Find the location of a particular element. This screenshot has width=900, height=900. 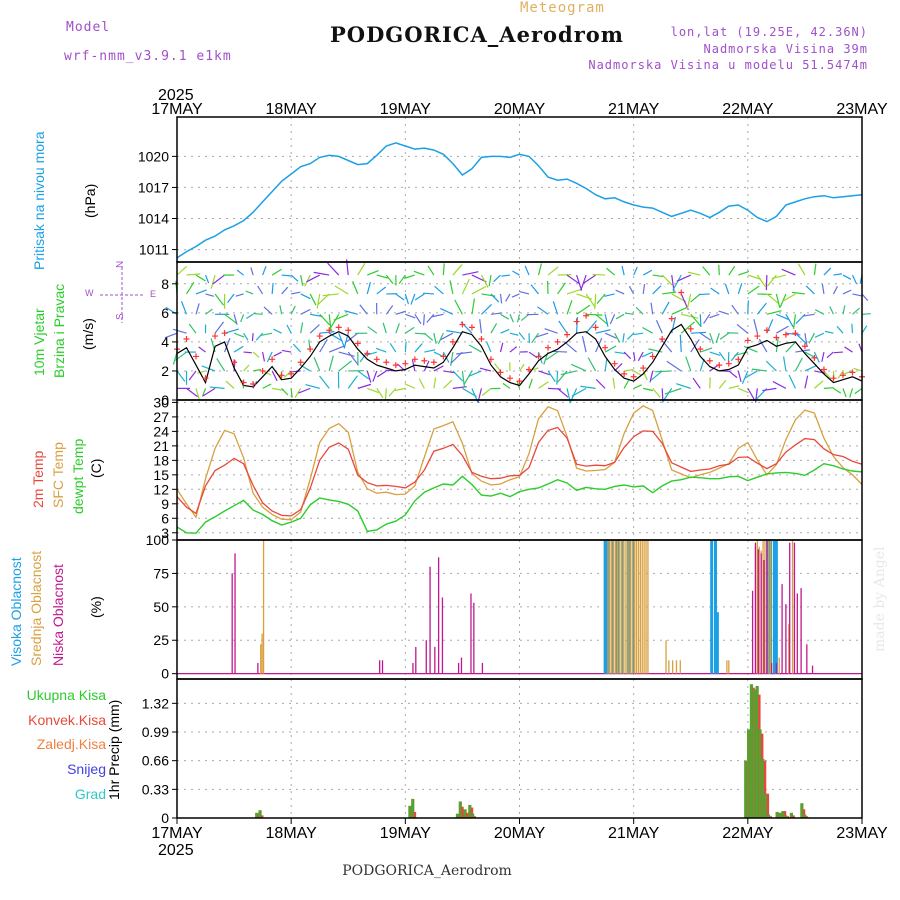

y-tick-label: 18 is located at coordinates (161, 460).